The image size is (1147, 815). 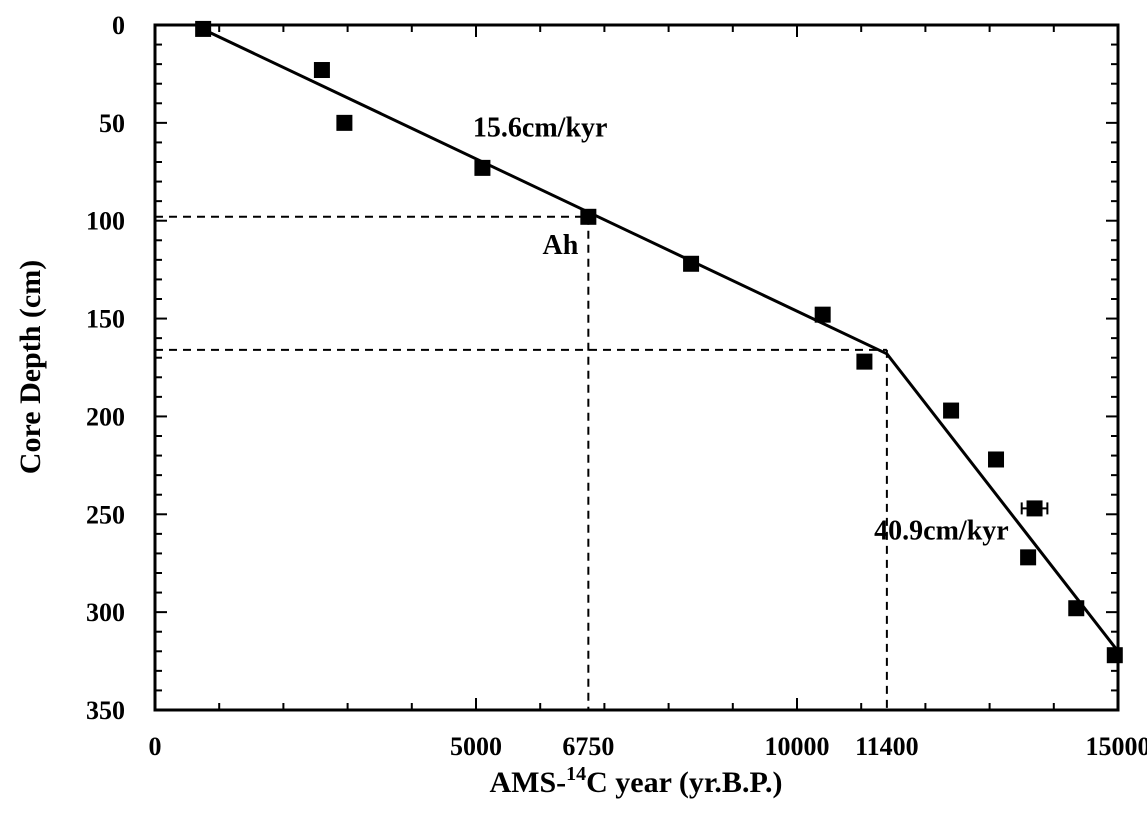 What do you see at coordinates (105, 710) in the screenshot?
I see `y-tick-label: 350` at bounding box center [105, 710].